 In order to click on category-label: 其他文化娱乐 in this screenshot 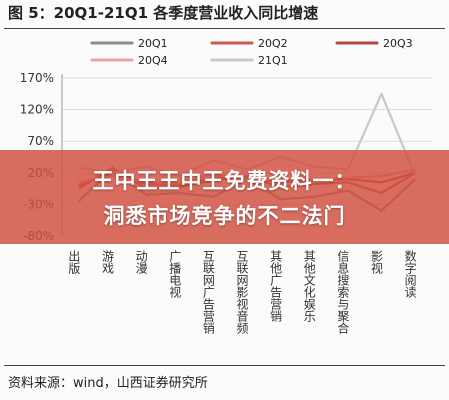, I will do `click(309, 286)`.